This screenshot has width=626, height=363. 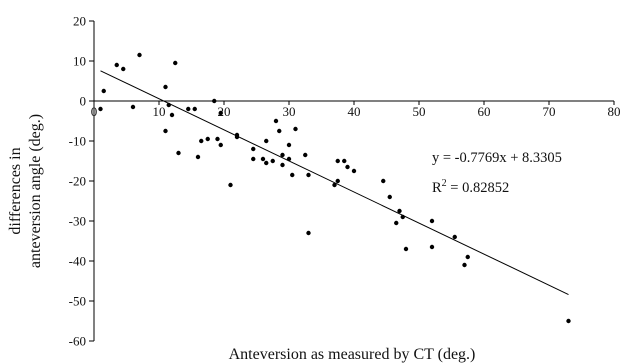 What do you see at coordinates (35, 191) in the screenshot?
I see `y-axis-label-line2: anteversion angle (deg.)` at bounding box center [35, 191].